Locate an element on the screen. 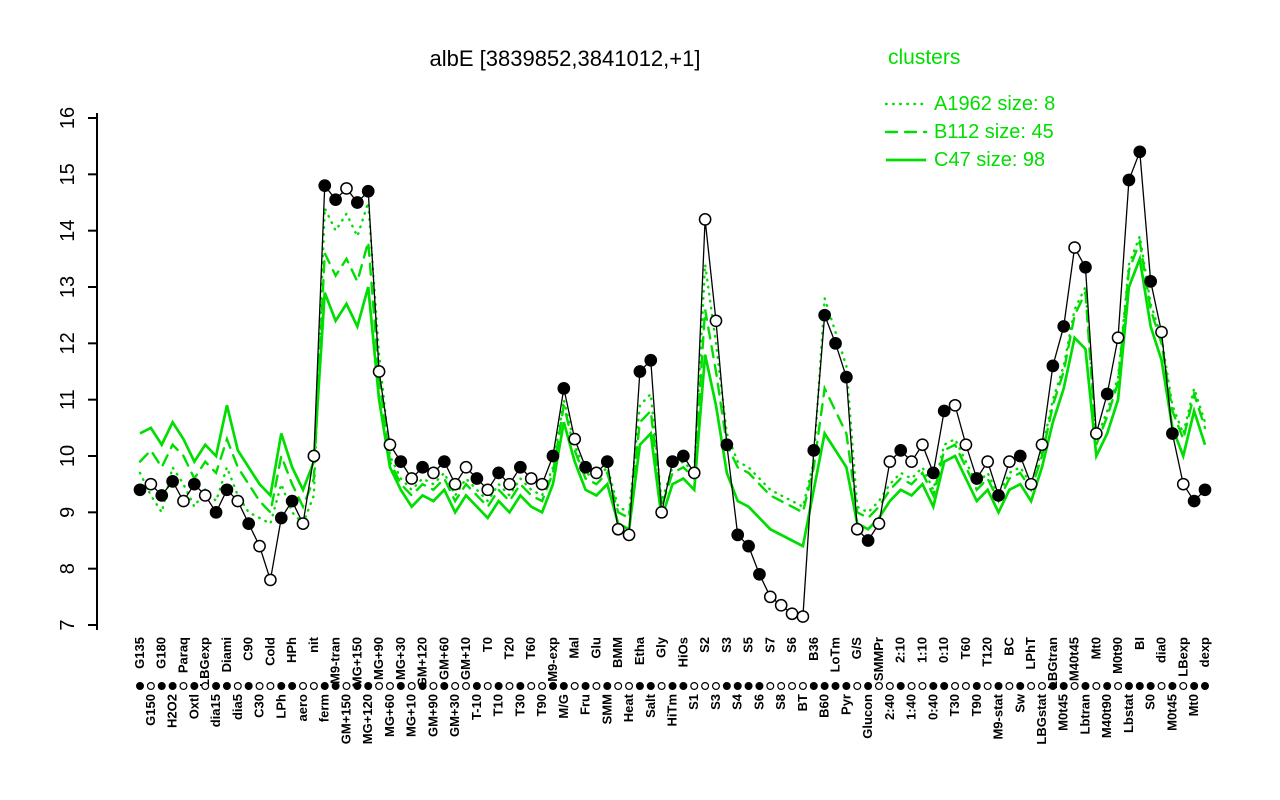 The height and width of the screenshot is (800, 1280). x-tick-label: M/G is located at coordinates (563, 706).